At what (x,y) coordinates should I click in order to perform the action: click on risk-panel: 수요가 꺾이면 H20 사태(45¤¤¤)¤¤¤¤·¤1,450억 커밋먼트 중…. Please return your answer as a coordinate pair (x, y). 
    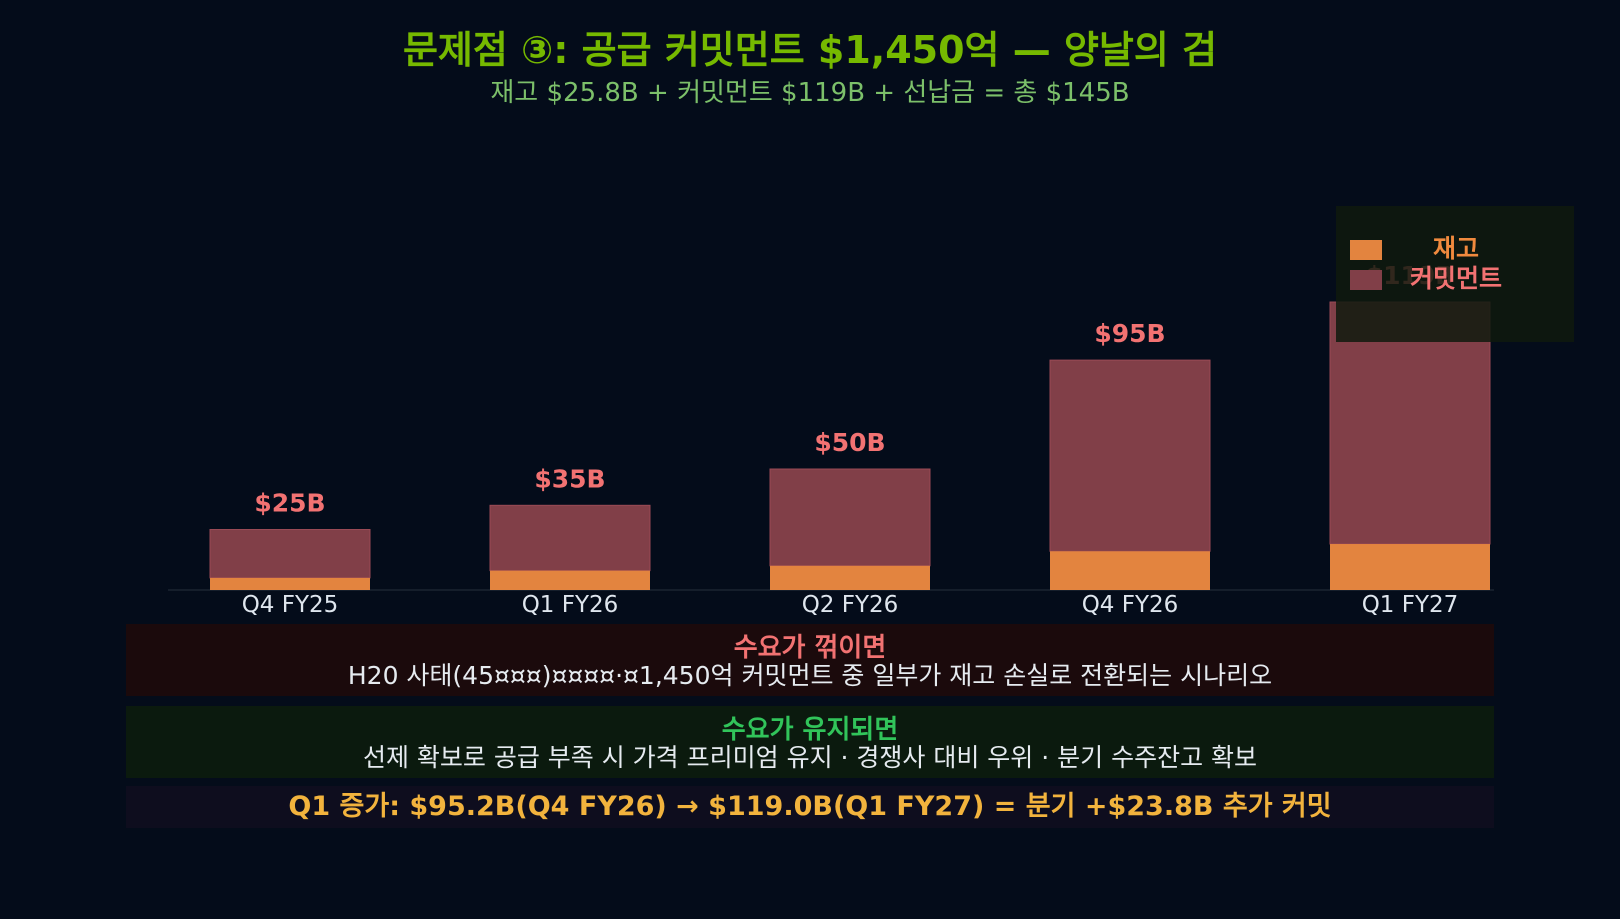
    Looking at the image, I should click on (810, 660).